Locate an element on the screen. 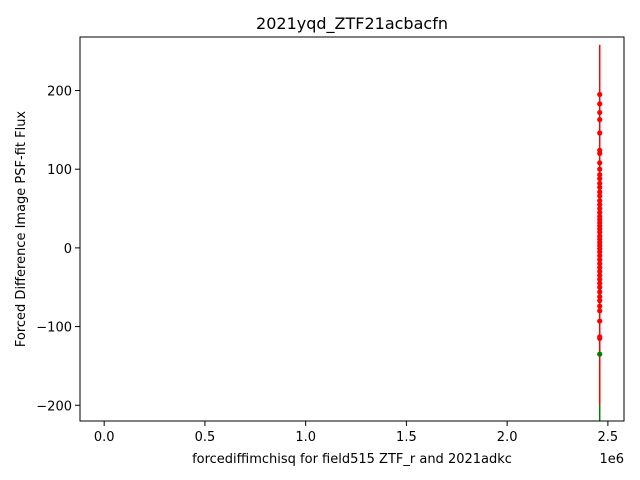 This screenshot has width=640, height=480. x-tick-label: 1.5 is located at coordinates (406, 437).